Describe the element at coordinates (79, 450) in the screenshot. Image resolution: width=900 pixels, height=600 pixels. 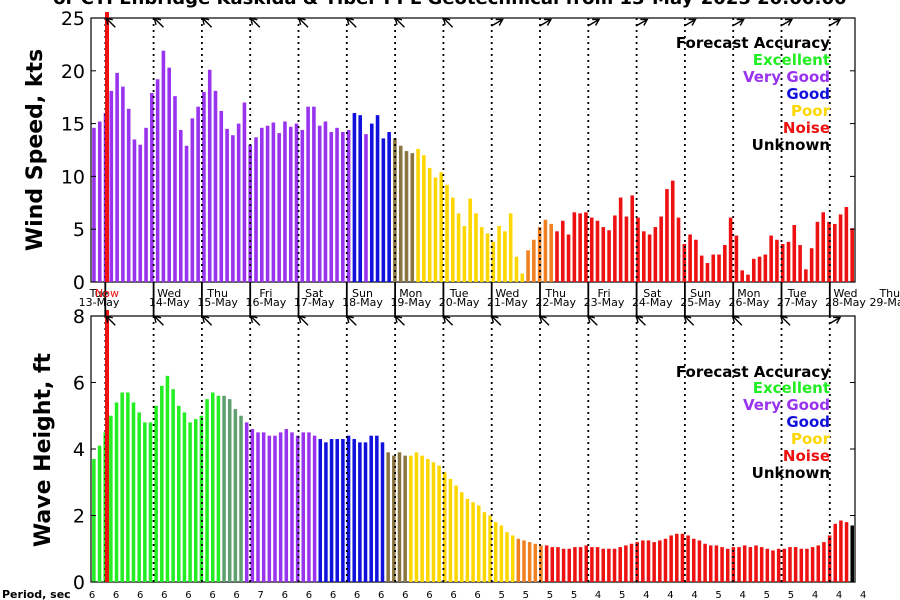
I see `y-tick-label: 4` at that location.